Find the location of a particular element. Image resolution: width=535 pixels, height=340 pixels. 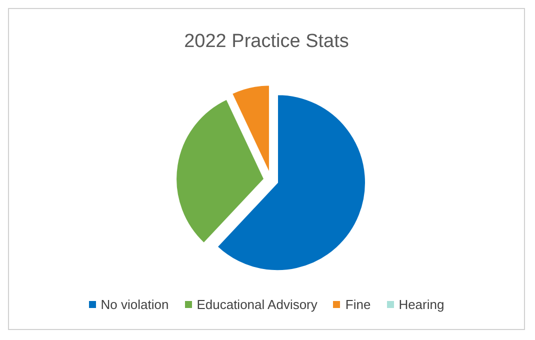

chart-title: 2022 Practice Stats is located at coordinates (266, 42).